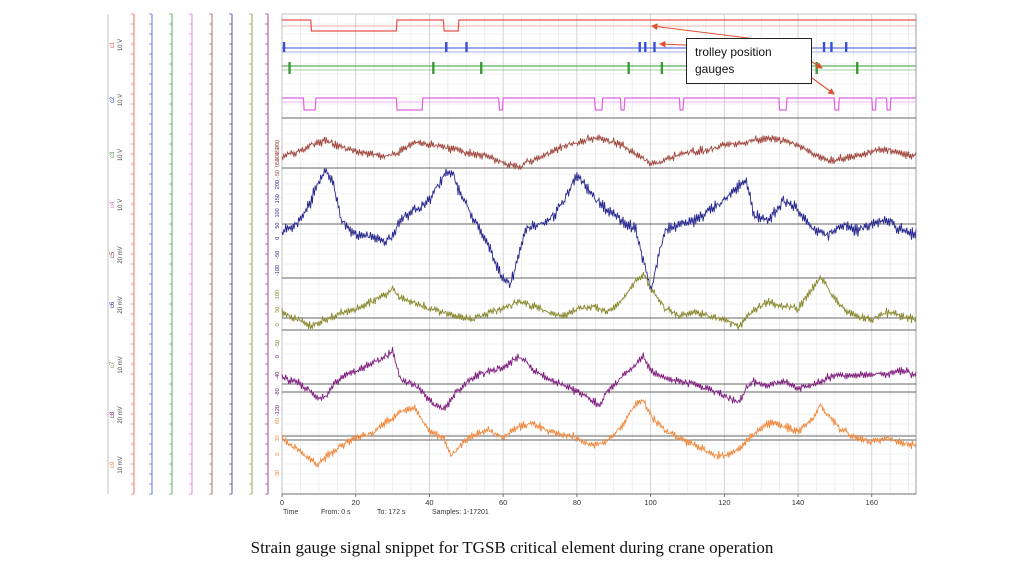 The image size is (1024, 572). I want to click on trace-c7-line, so click(599, 300).